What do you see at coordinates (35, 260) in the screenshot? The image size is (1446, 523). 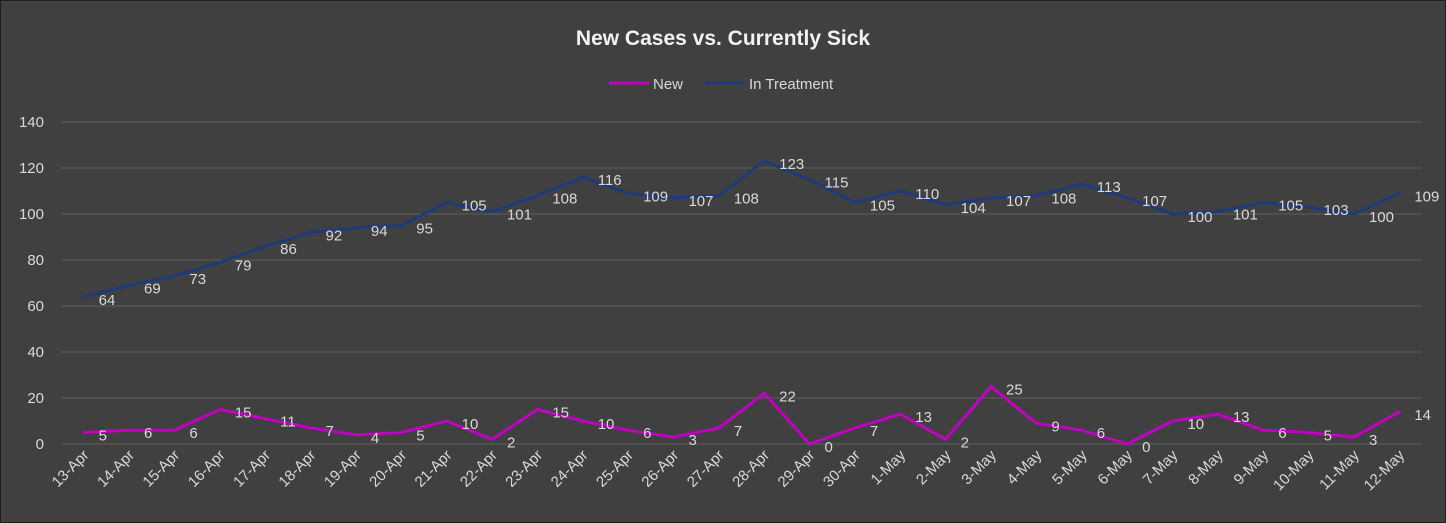 I see `y-tick-label: 80` at bounding box center [35, 260].